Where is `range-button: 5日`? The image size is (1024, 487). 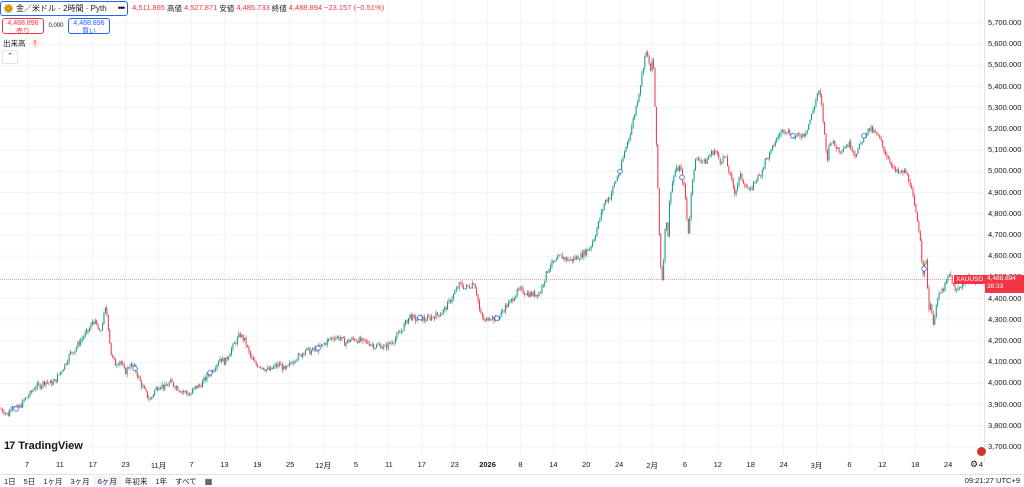
range-button: 5日 is located at coordinates (29, 481).